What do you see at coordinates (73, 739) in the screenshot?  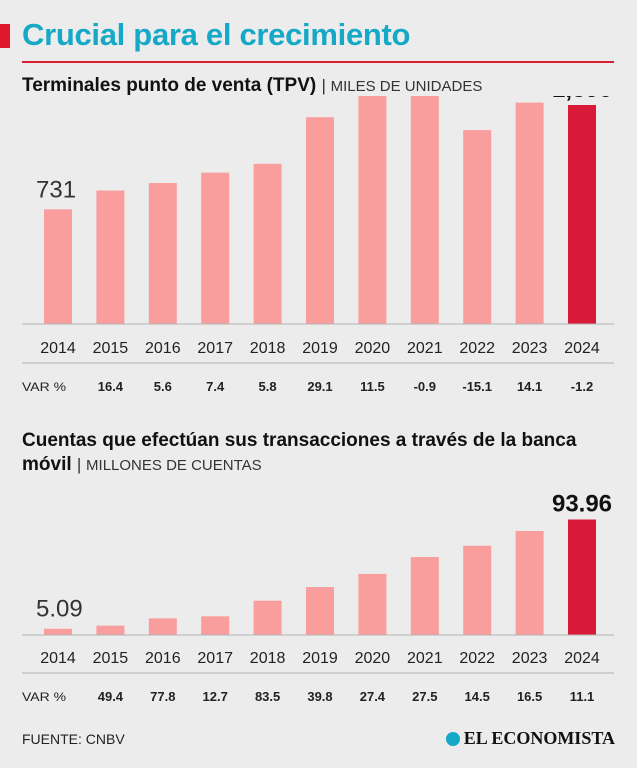 I see `source-note: FUENTE: CNBV` at bounding box center [73, 739].